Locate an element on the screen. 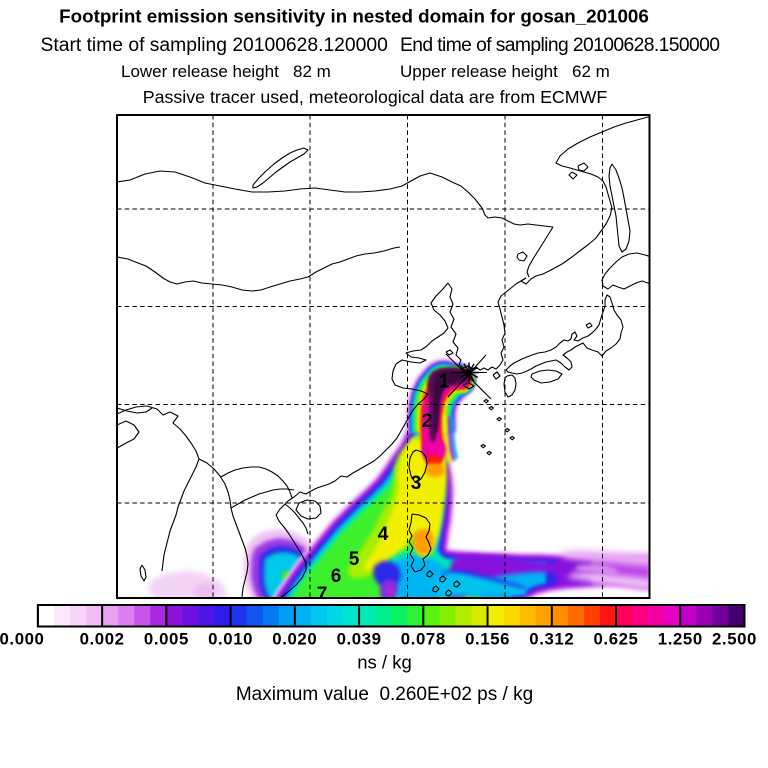  svg-text:Maximum value 0.260E+02 ps /: Maximum value 0.260E+02 ps / kg is located at coordinates (384, 694).